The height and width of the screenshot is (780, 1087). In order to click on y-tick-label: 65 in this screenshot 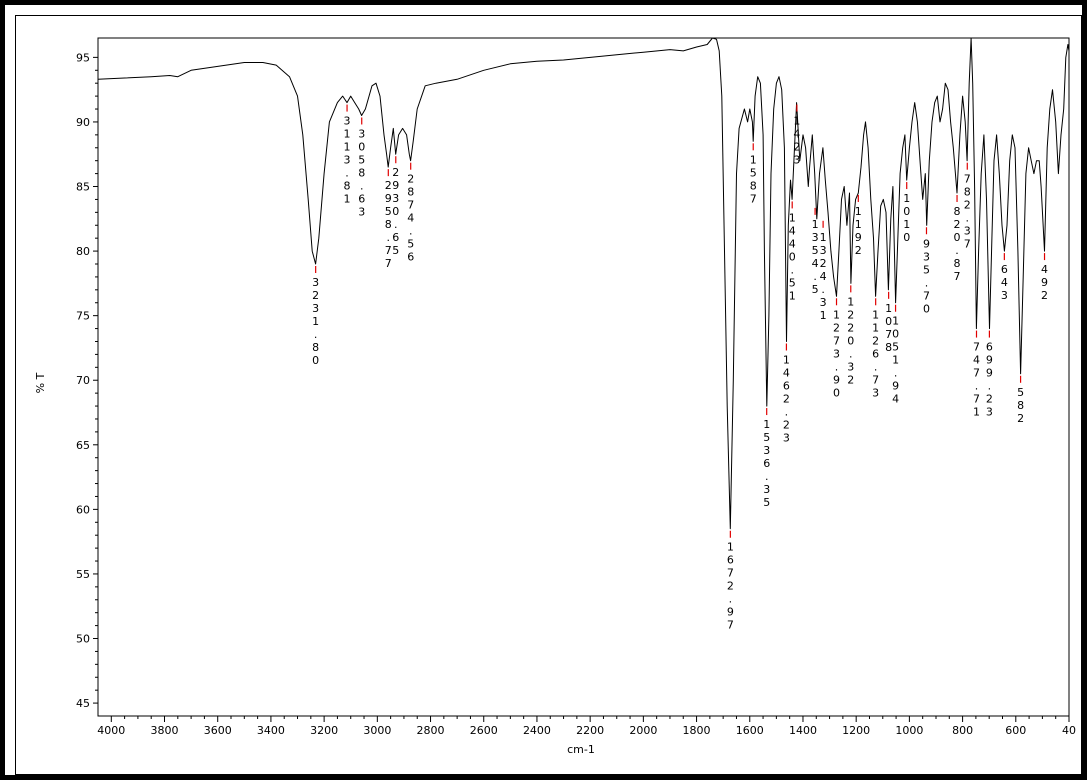, I will do `click(83, 445)`.